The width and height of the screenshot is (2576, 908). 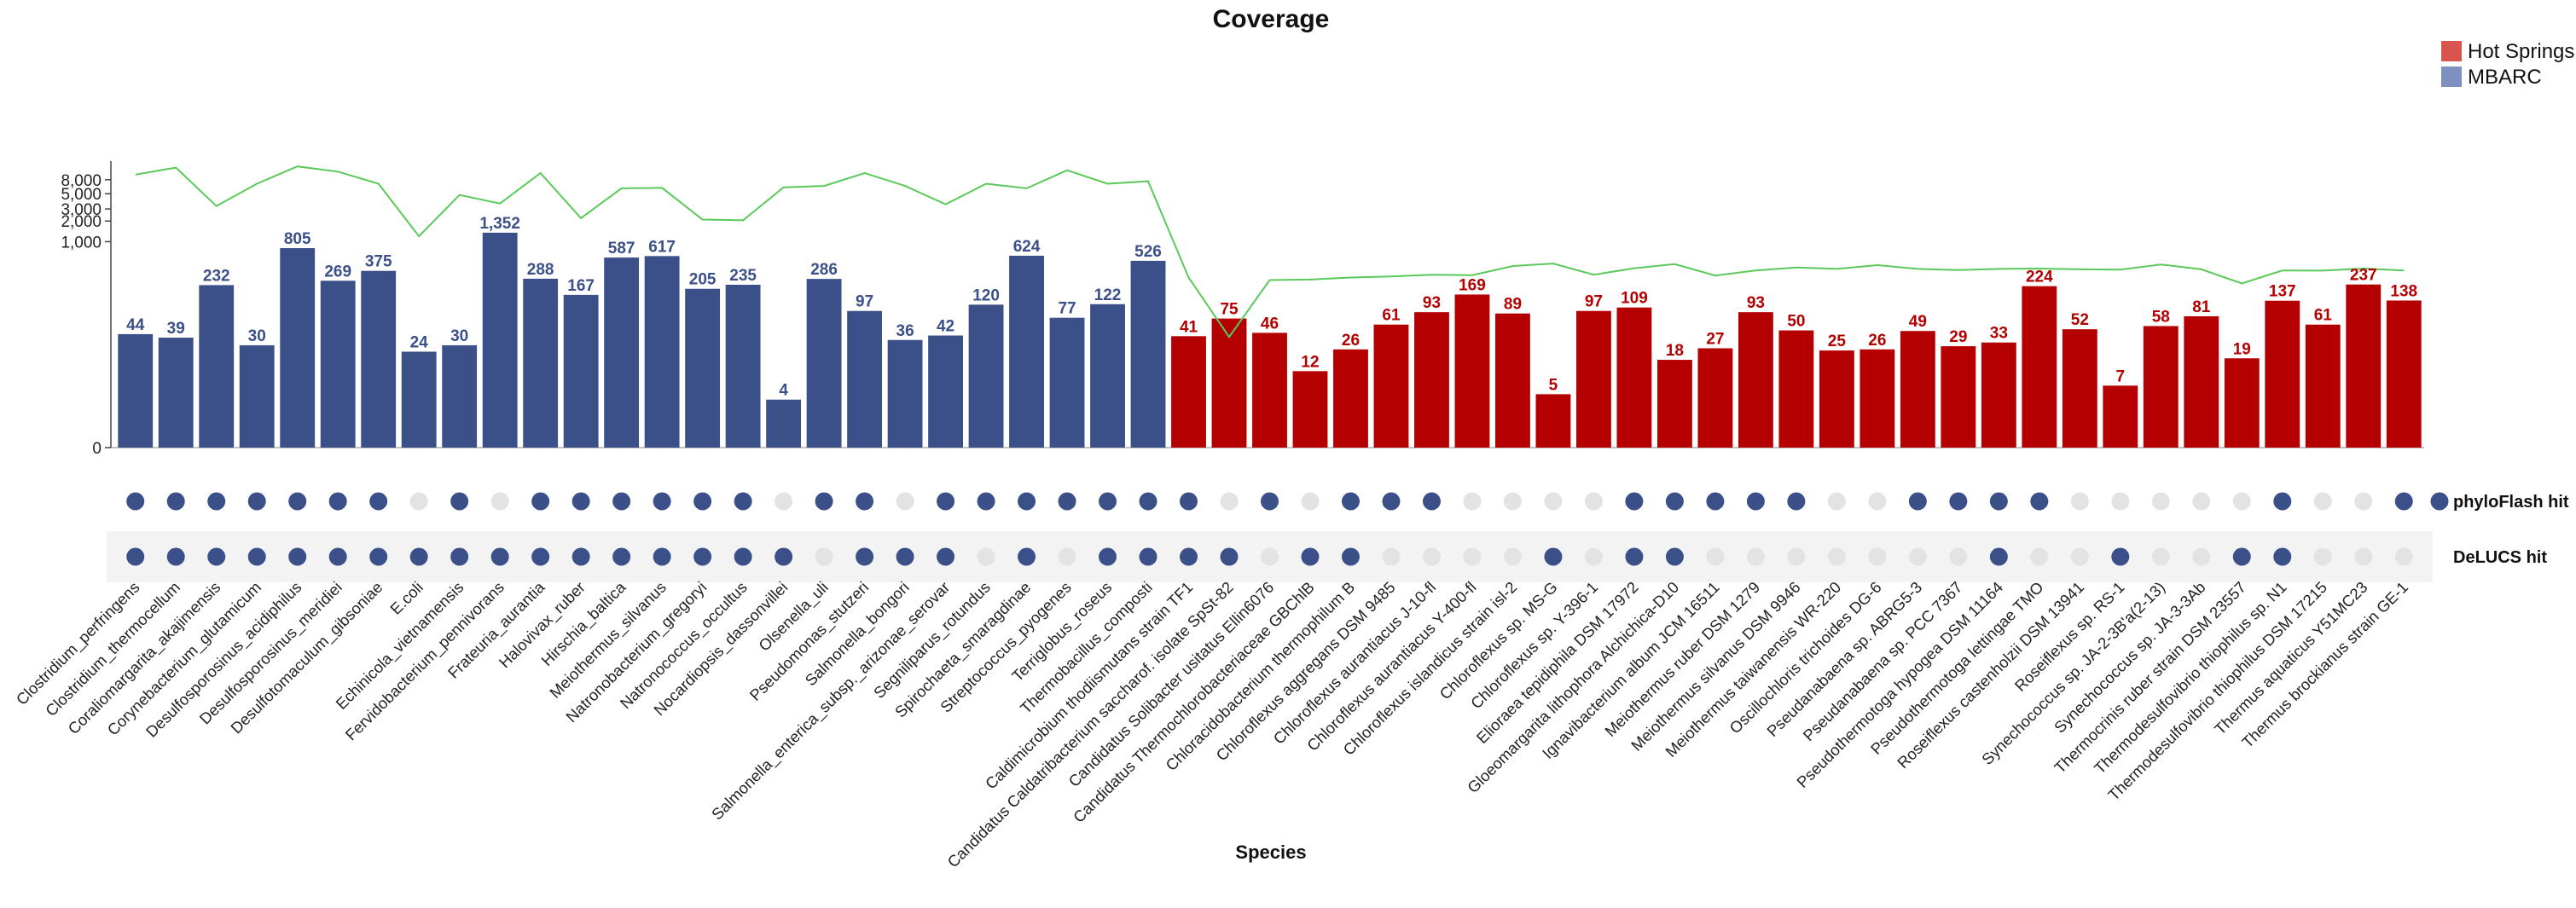 What do you see at coordinates (1229, 310) in the screenshot?
I see `bar-value-label: 75` at bounding box center [1229, 310].